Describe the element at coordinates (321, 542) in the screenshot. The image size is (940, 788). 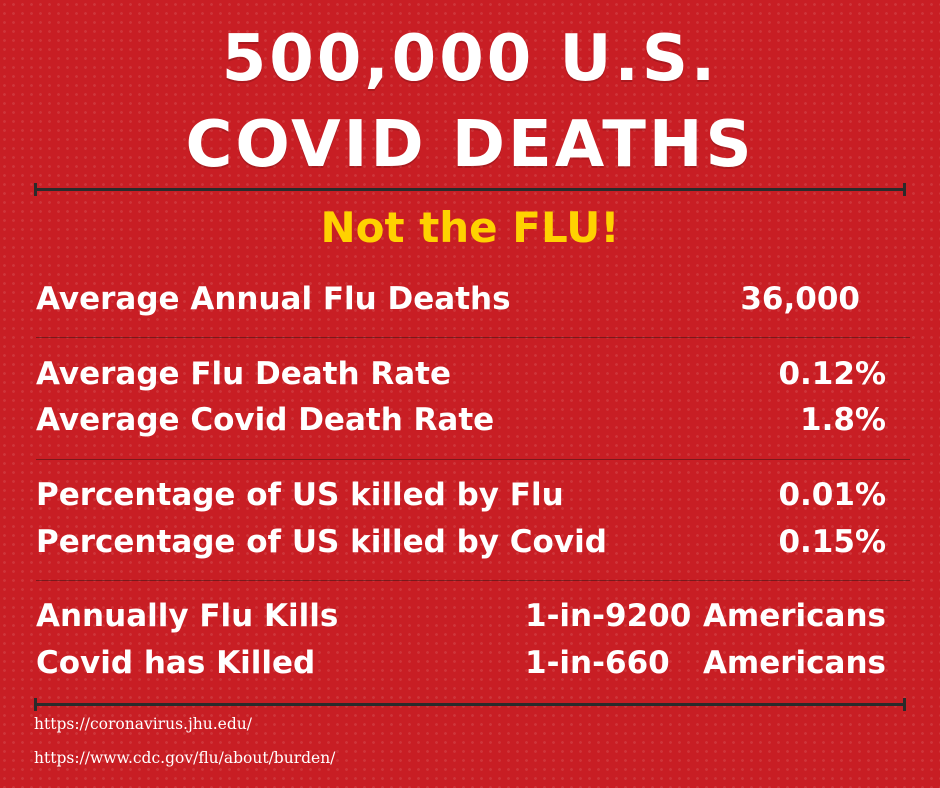
I see `row-label: Percentage of US killed by Covid` at that location.